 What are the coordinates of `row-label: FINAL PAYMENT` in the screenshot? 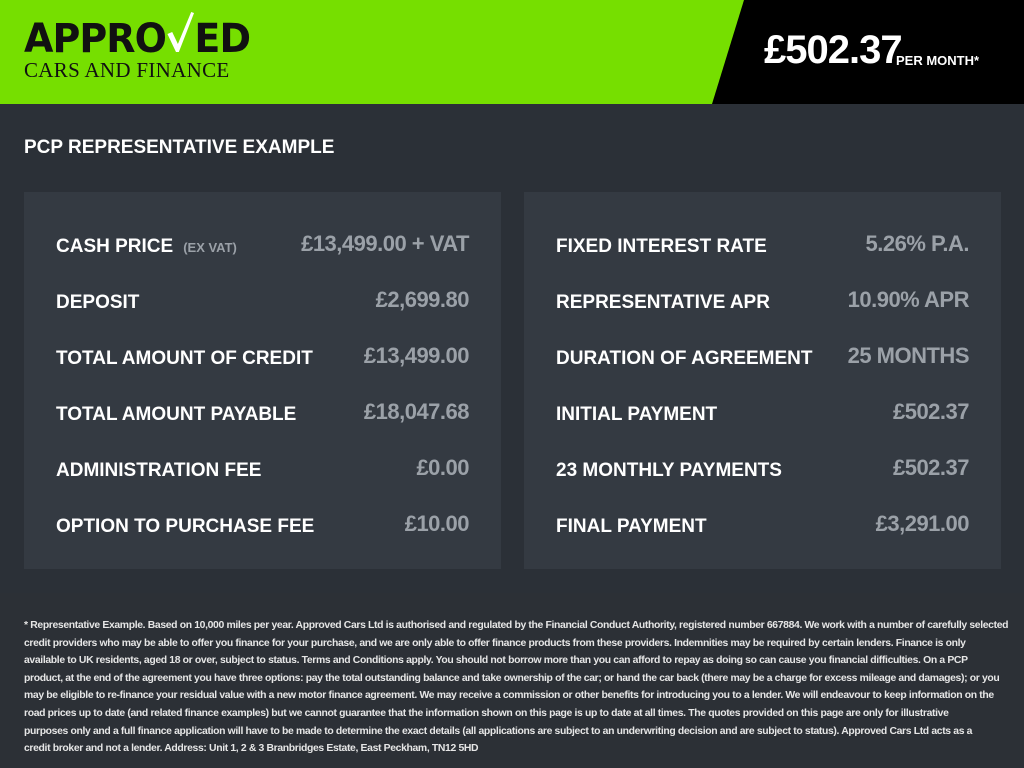 It's located at (631, 526).